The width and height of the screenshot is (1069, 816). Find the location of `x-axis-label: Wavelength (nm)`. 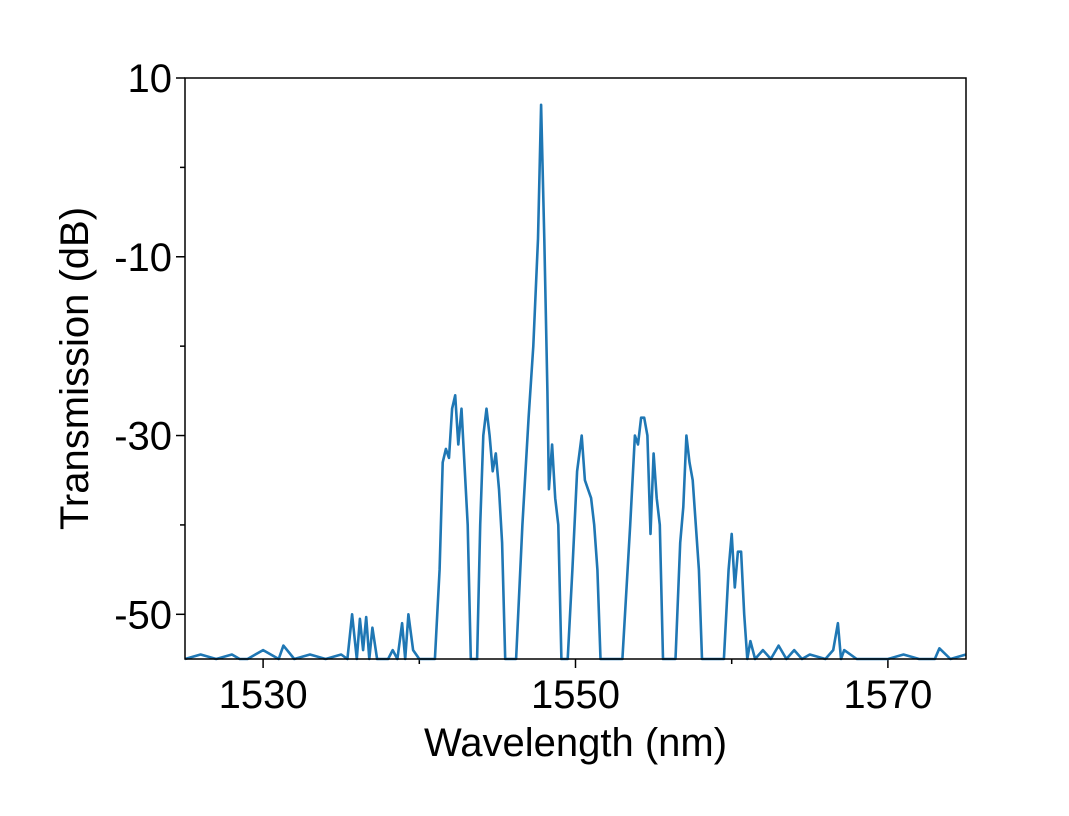

x-axis-label: Wavelength (nm) is located at coordinates (575, 743).